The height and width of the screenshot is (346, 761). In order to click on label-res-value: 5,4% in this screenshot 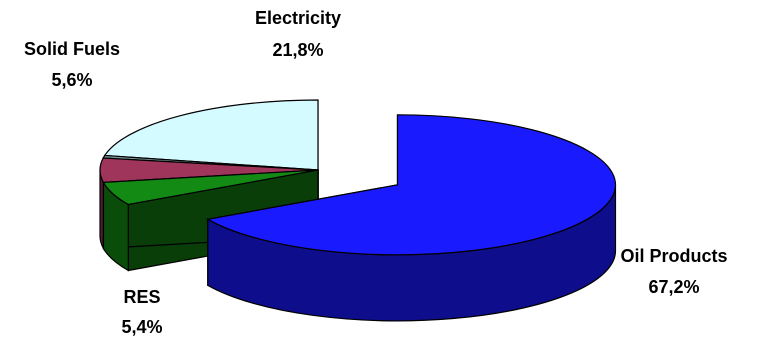, I will do `click(141, 327)`.